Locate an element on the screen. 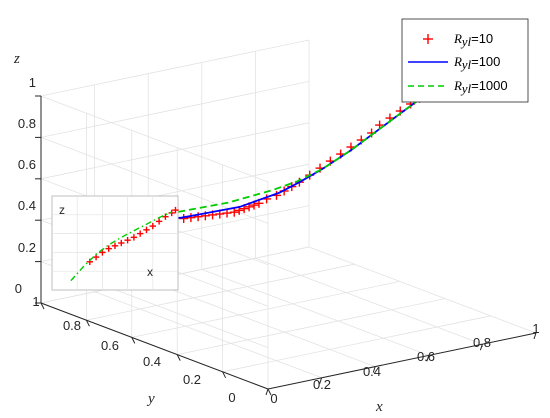 This screenshot has height=418, width=550. y-tick-label: 0 is located at coordinates (231, 397).